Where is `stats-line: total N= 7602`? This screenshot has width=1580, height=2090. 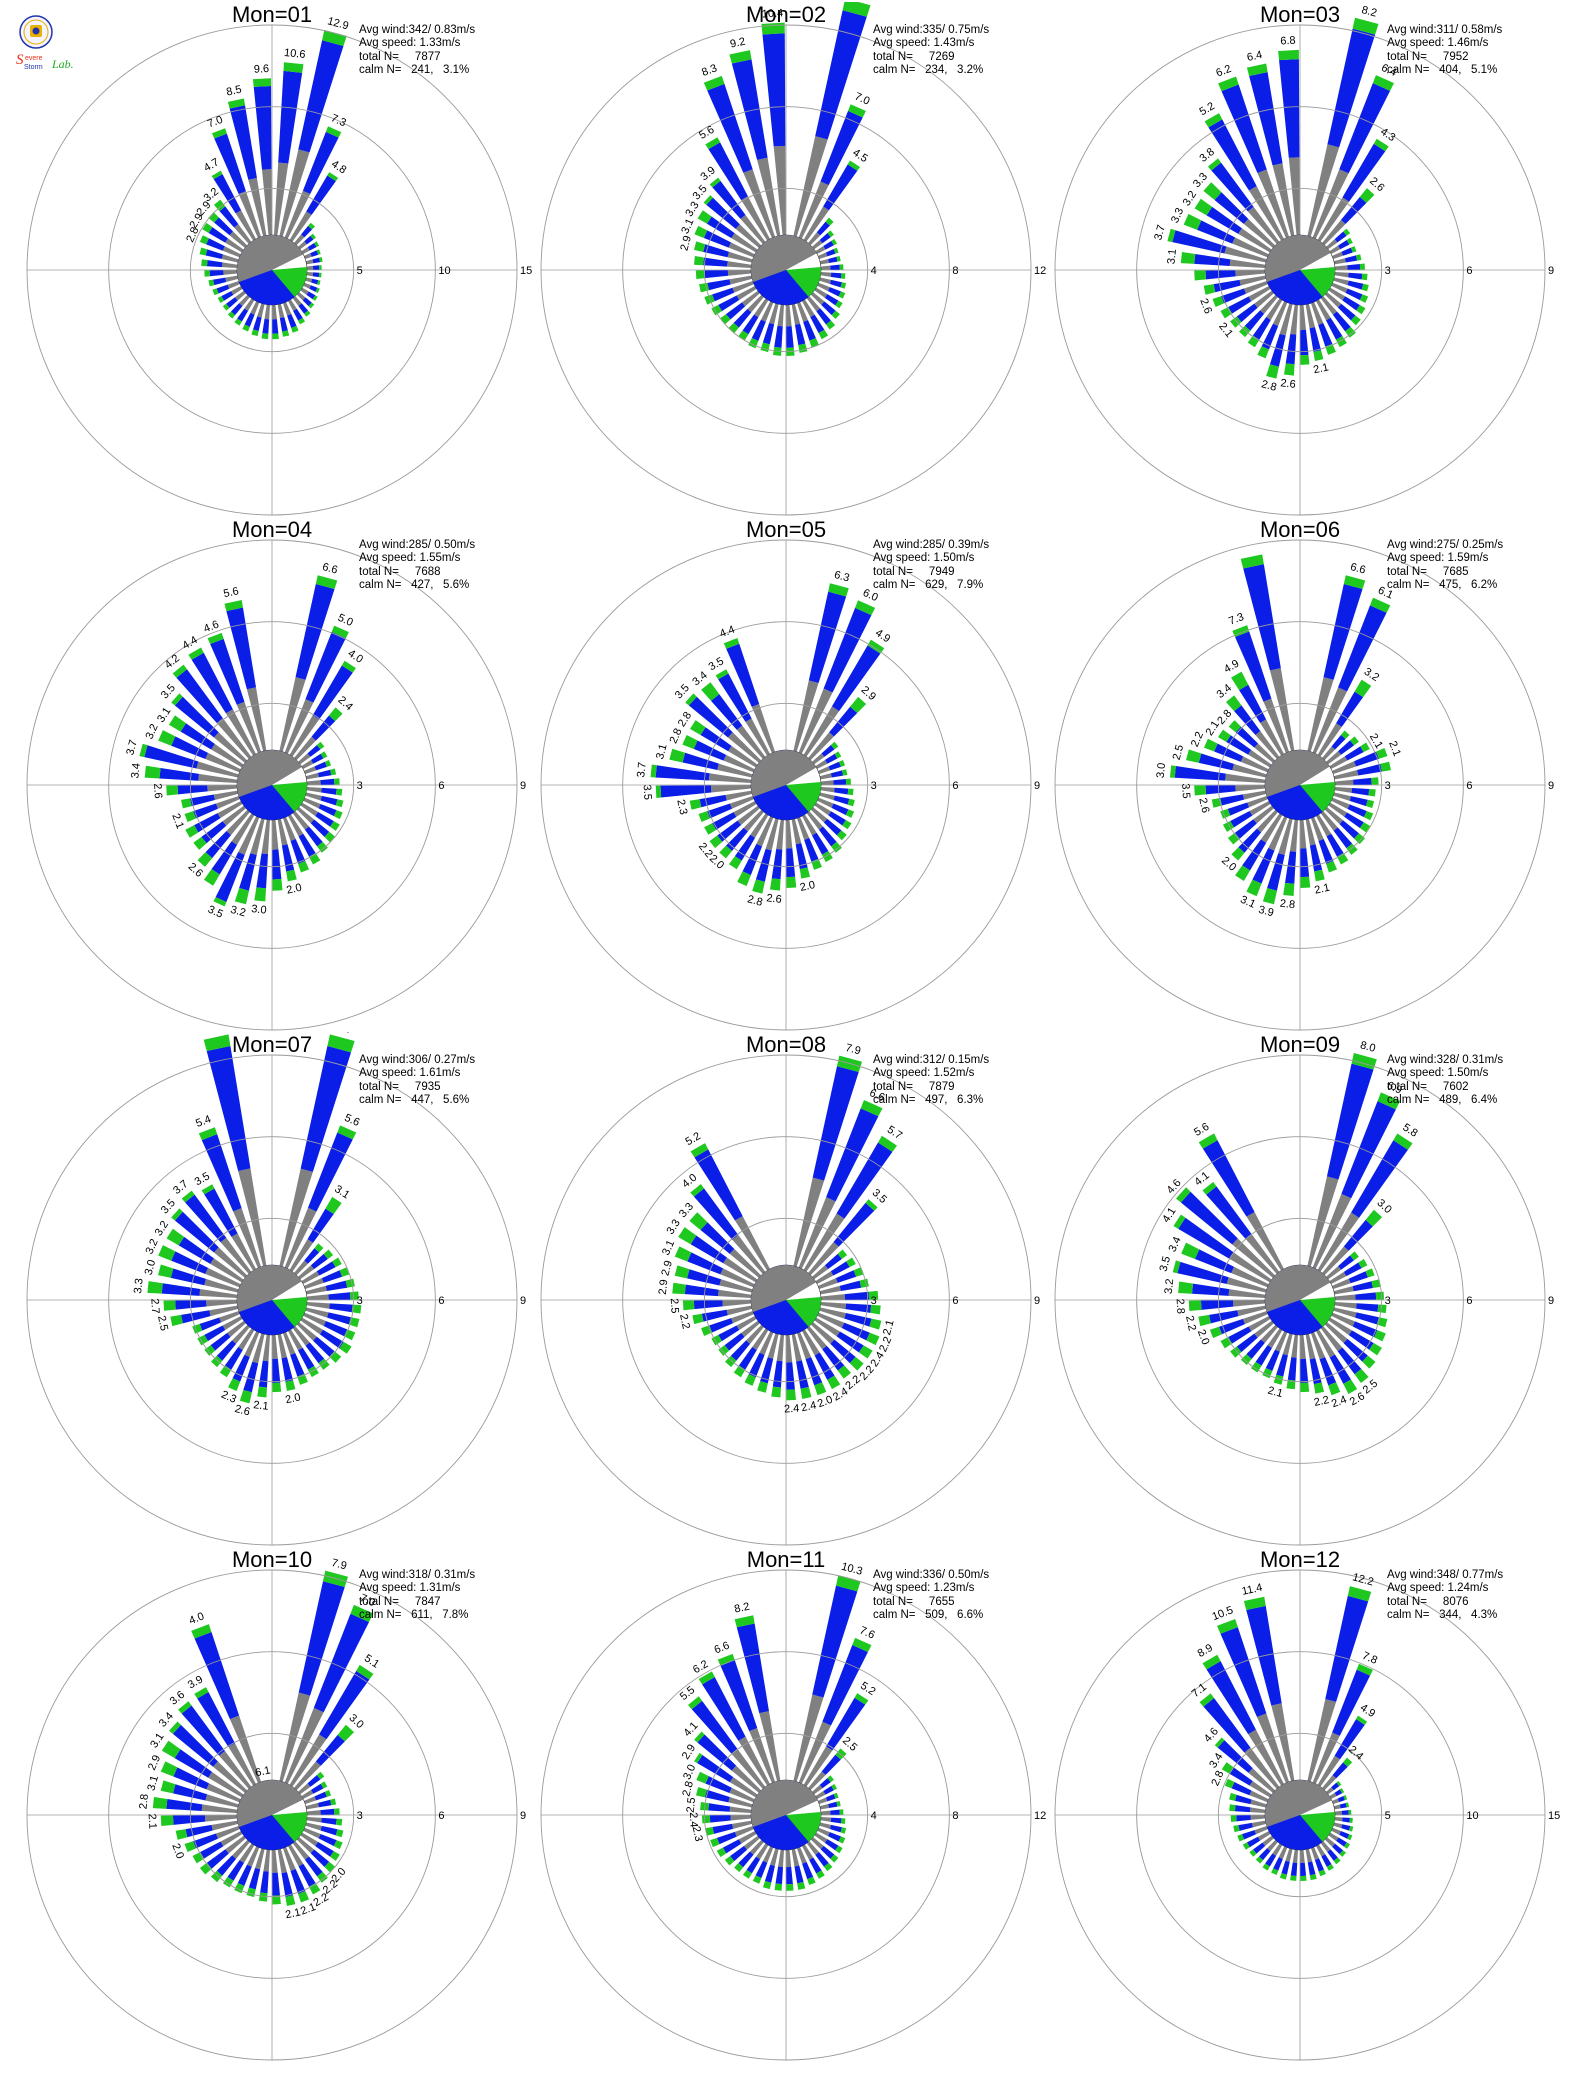
stats-line: total N= 7602 is located at coordinates (1428, 1086).